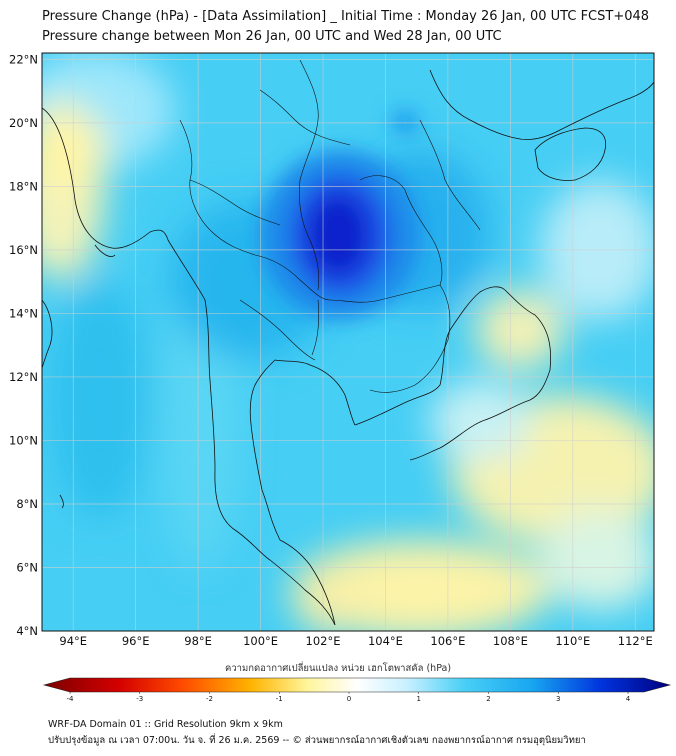  What do you see at coordinates (385, 641) in the screenshot?
I see `lon-label: 104°E` at bounding box center [385, 641].